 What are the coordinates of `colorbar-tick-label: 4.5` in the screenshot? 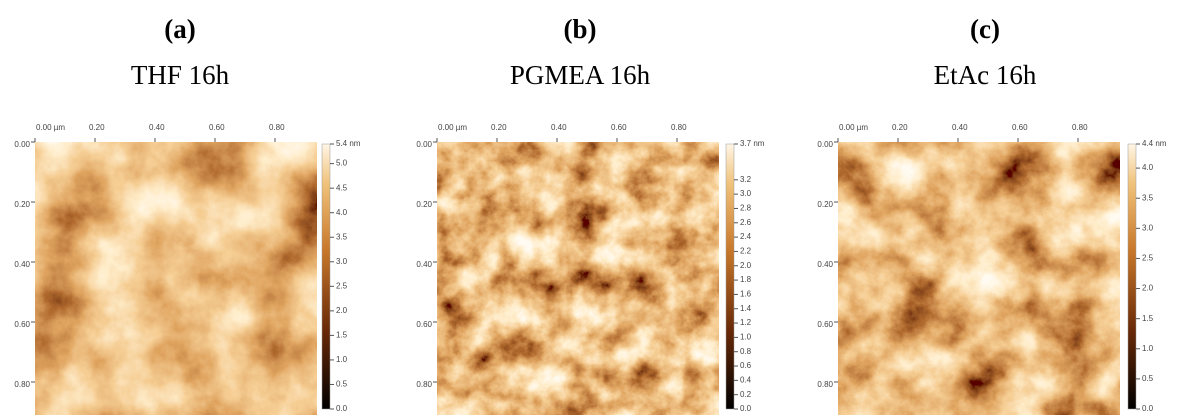 It's located at (342, 187).